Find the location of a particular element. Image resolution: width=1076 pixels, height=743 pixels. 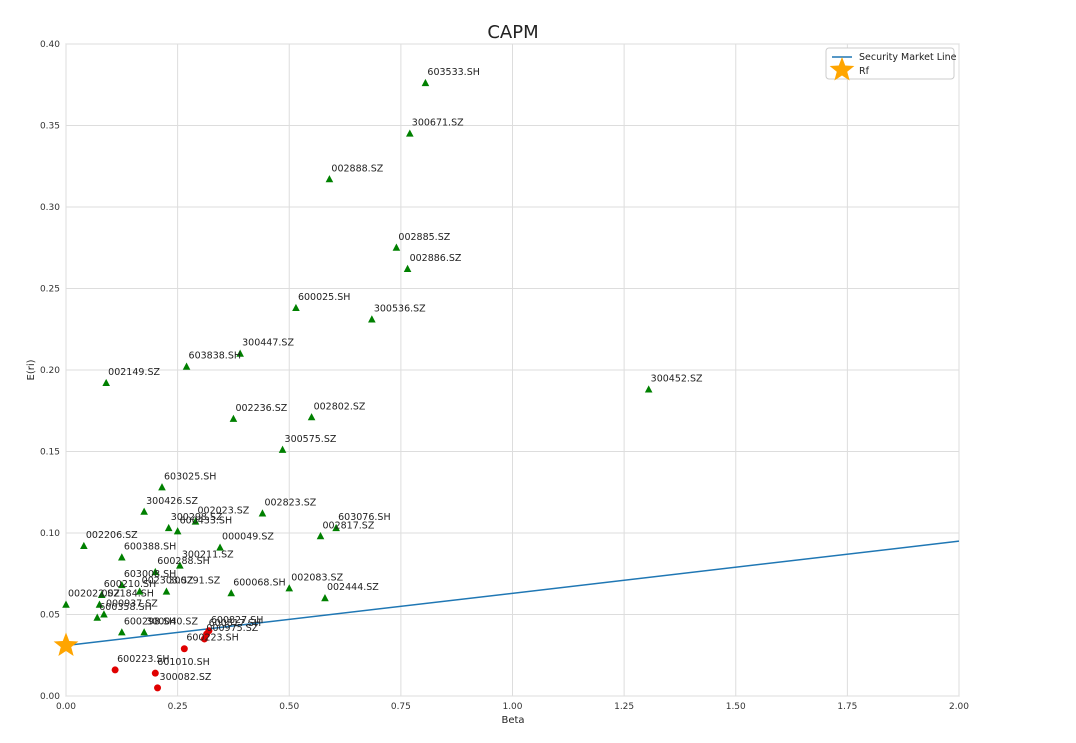

point-label: 300426.SZ is located at coordinates (172, 501).